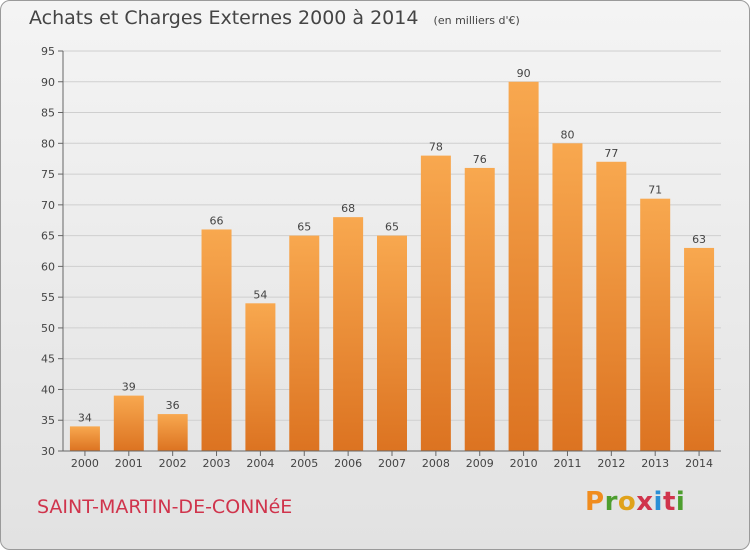  Describe the element at coordinates (48, 420) in the screenshot. I see `y-tick-label: 35` at that location.